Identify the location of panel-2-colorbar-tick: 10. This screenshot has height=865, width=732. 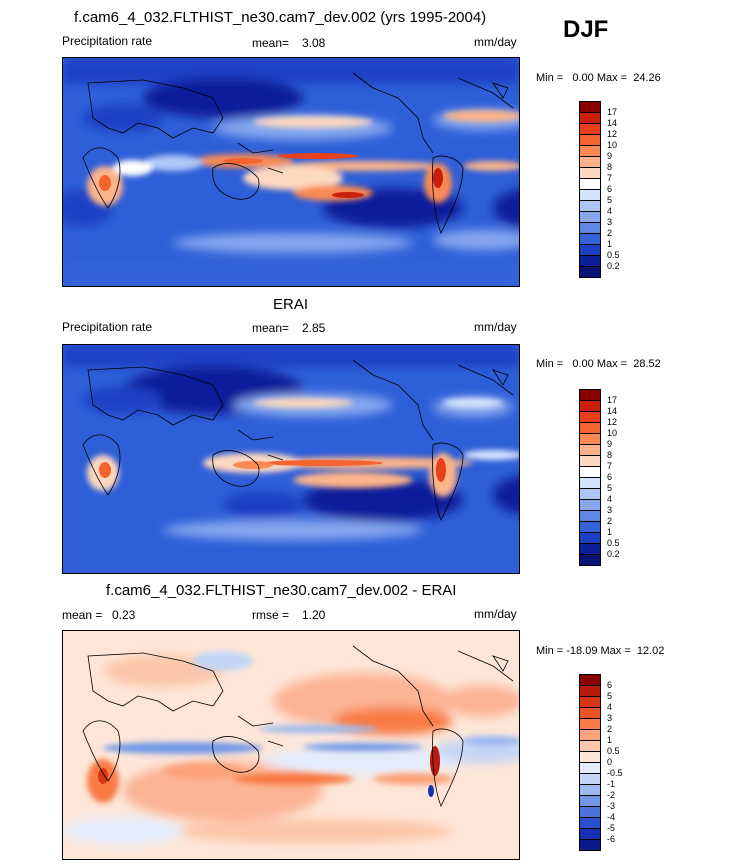
(612, 433).